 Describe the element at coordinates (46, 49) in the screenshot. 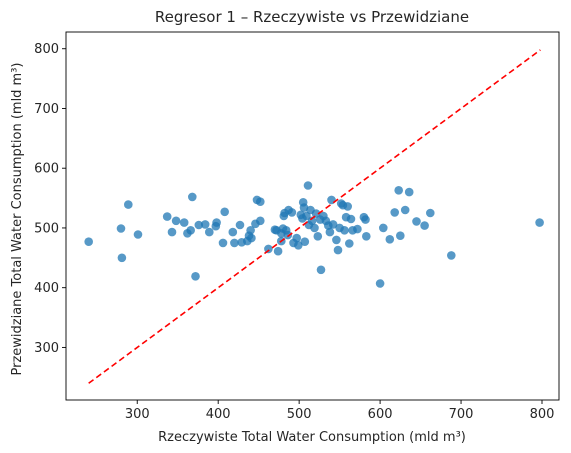

I see `y-tick-label: 800` at that location.